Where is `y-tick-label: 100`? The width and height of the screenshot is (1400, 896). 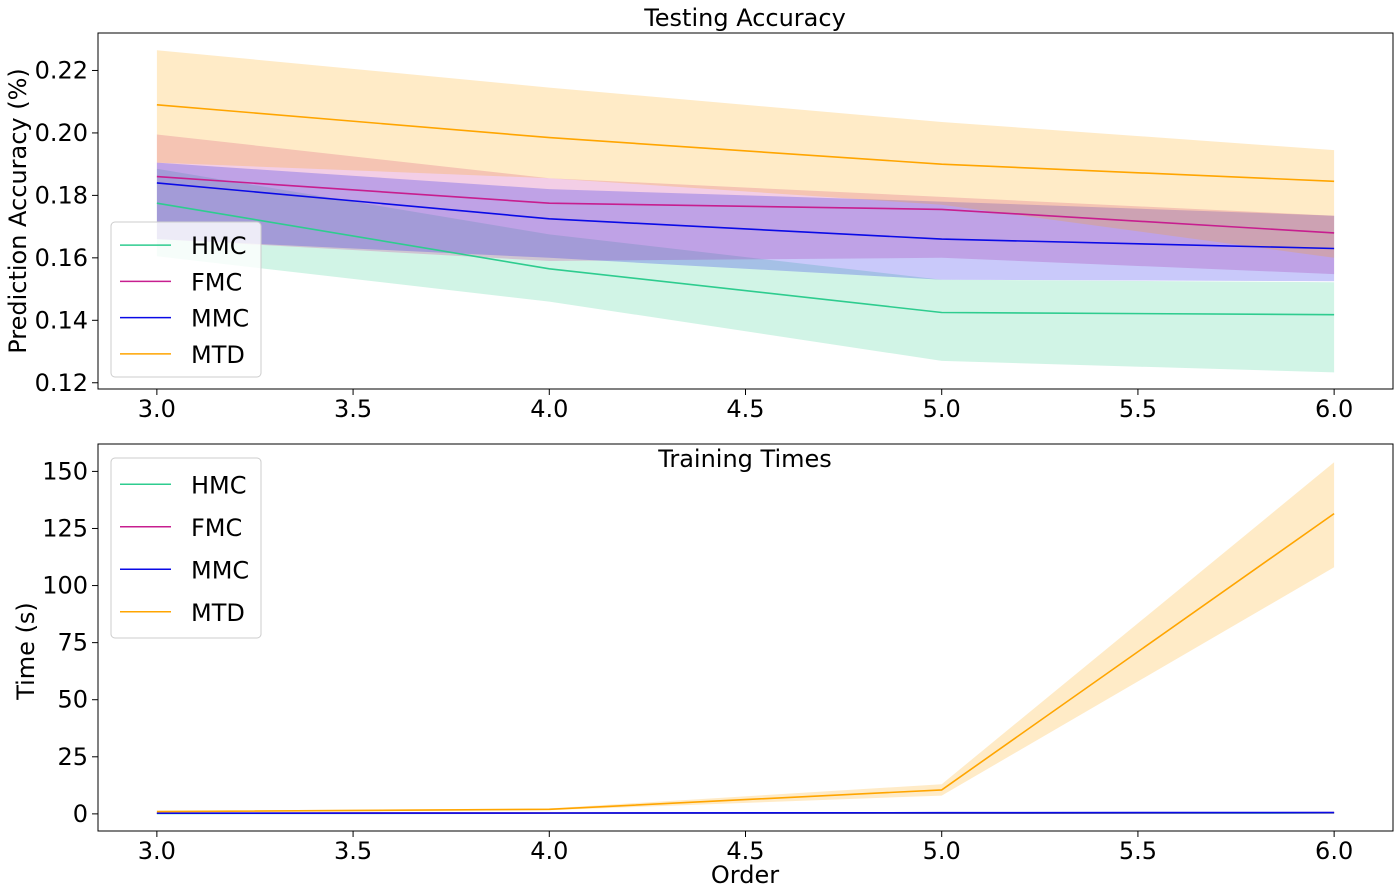 y-tick-label: 100 is located at coordinates (65, 586).